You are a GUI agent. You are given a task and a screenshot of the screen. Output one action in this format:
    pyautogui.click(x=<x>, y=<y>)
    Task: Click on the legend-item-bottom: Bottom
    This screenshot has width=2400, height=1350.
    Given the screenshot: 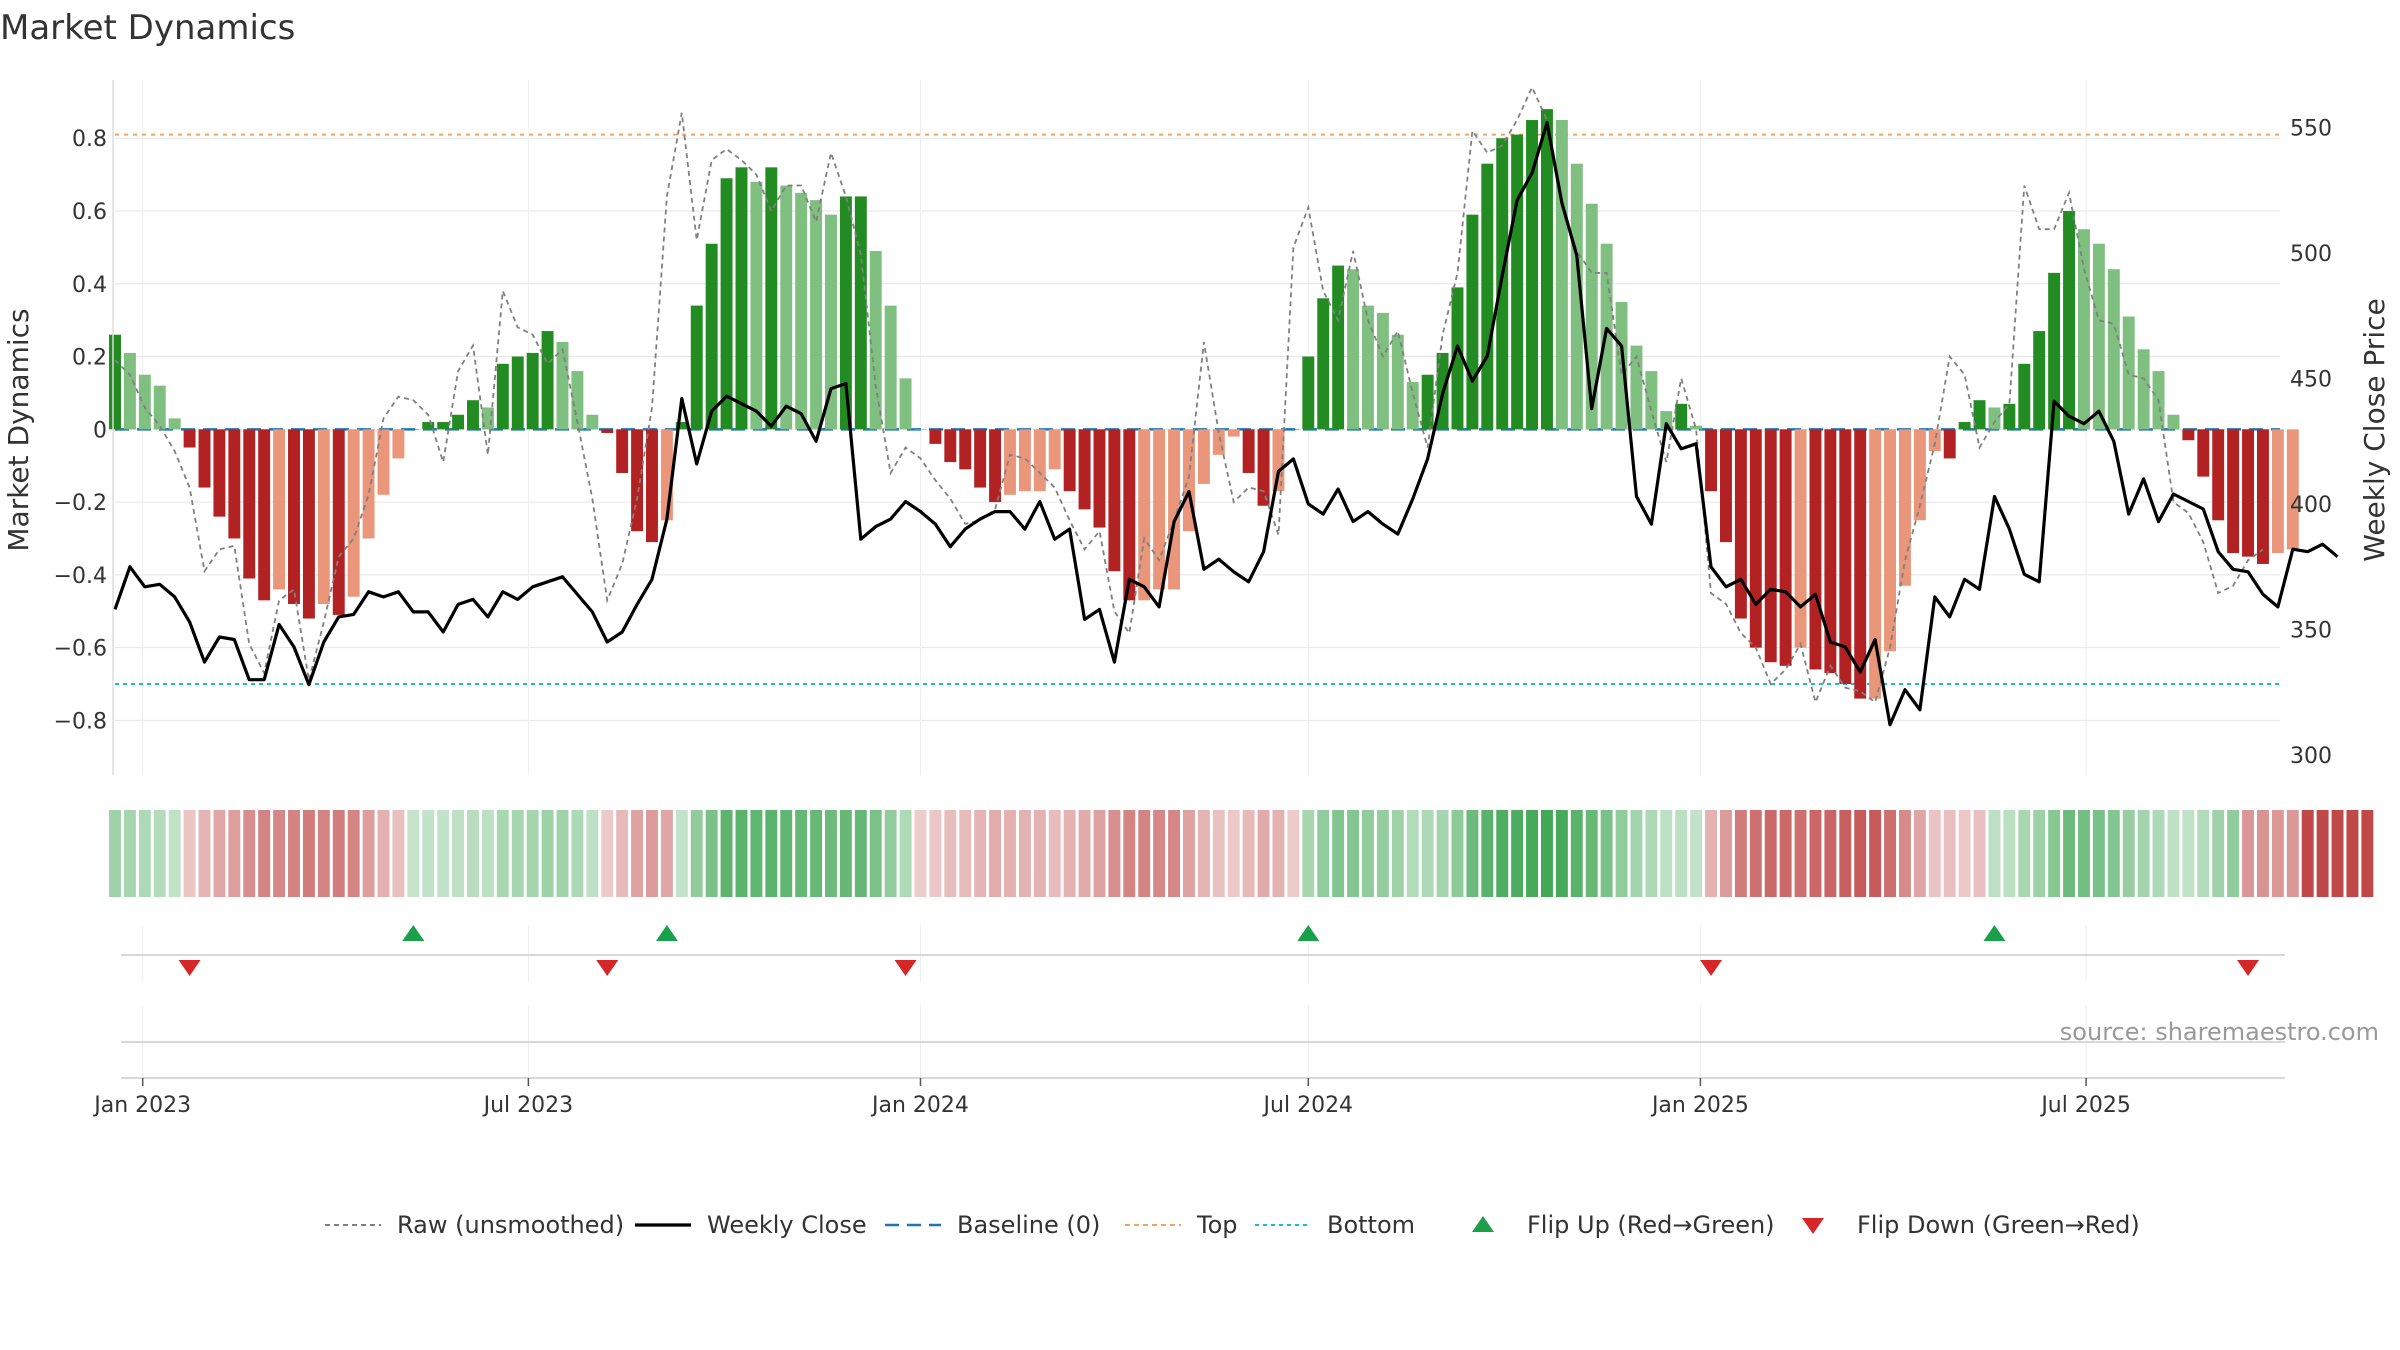 What is the action you would take?
    pyautogui.click(x=1335, y=1225)
    